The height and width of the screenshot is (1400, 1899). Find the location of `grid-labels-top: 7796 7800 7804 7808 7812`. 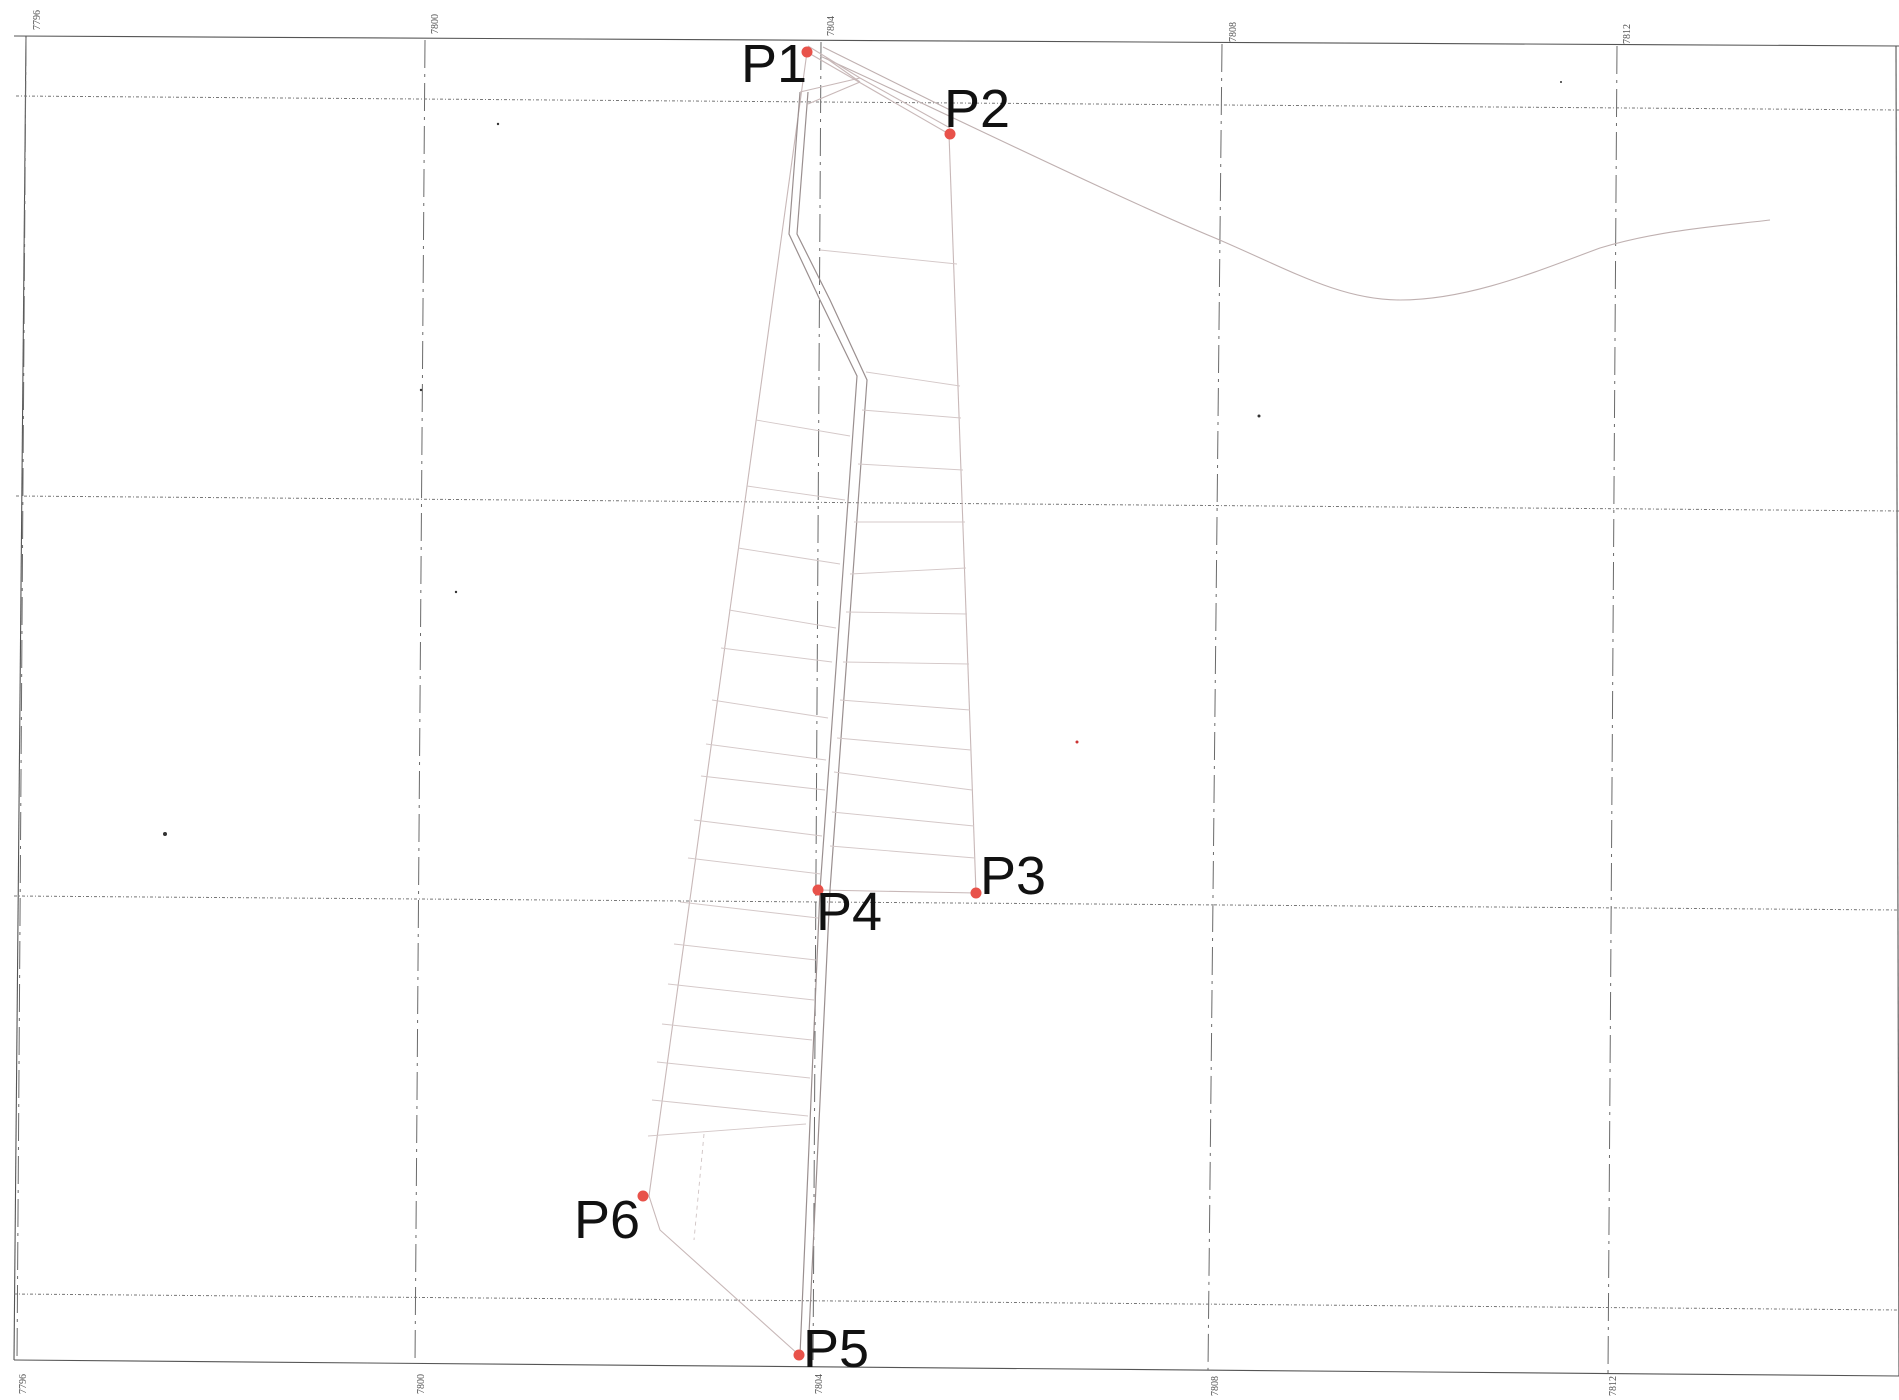

grid-labels-top: 7796 7800 7804 7808 7812 is located at coordinates (832, 27).